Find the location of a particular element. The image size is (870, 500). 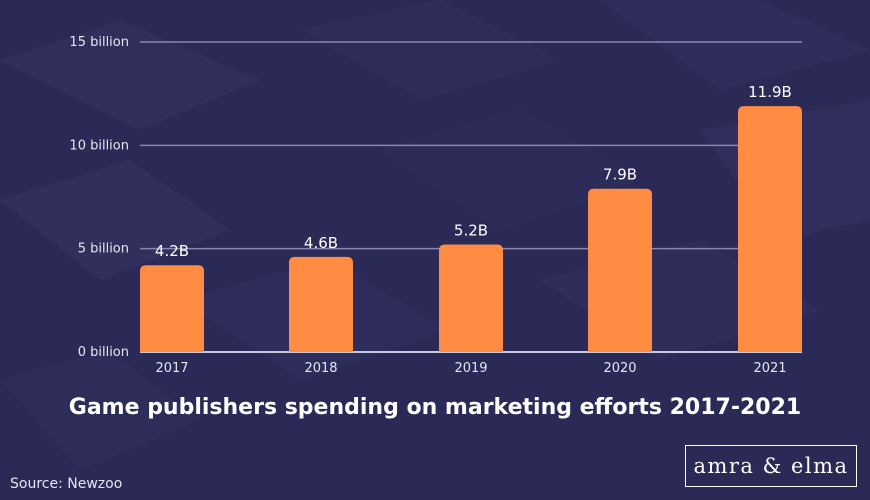

x-category-label: 2018 is located at coordinates (320, 368).